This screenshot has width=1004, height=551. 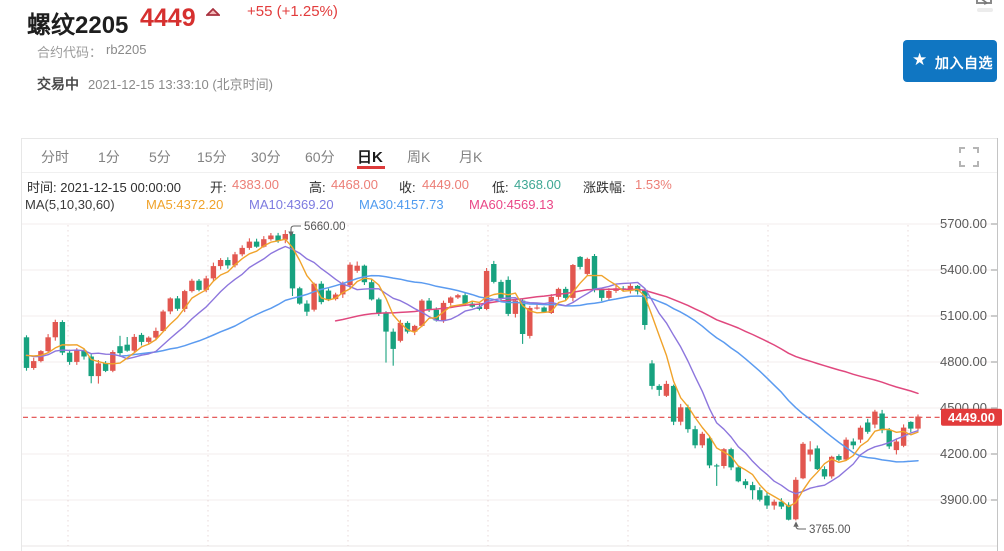 I want to click on svg-text: 4200.00, so click(x=963, y=453).